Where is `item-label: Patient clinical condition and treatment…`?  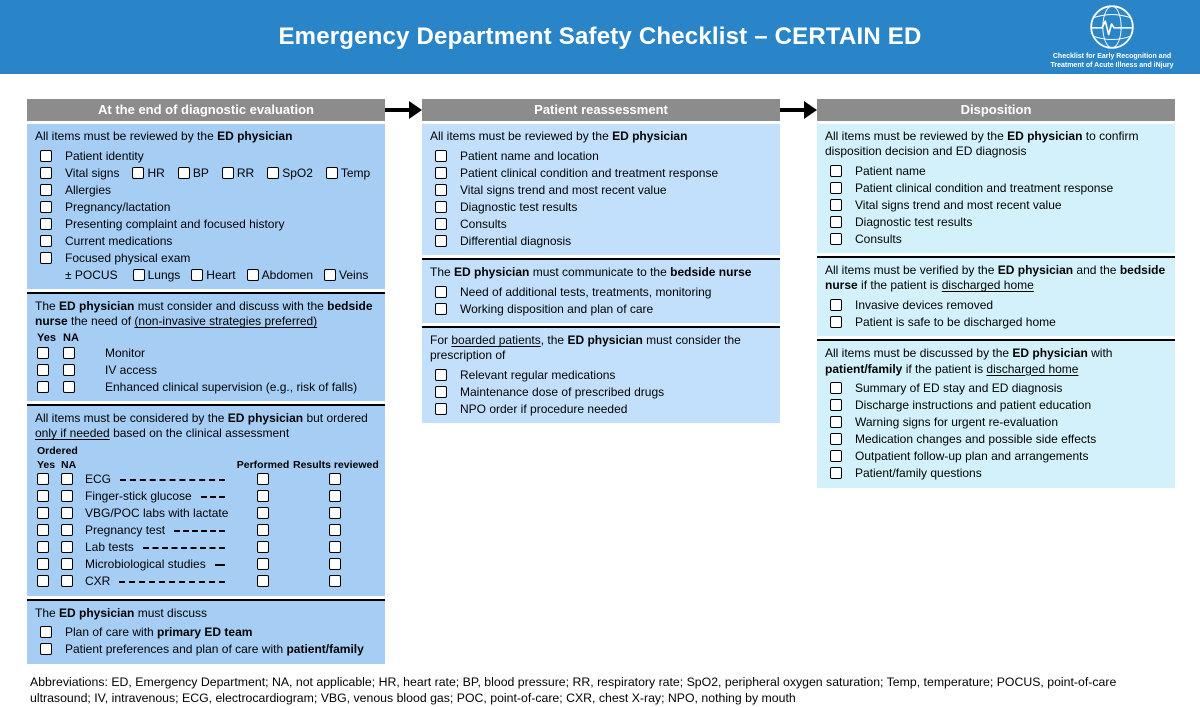
item-label: Patient clinical condition and treatment… is located at coordinates (589, 172).